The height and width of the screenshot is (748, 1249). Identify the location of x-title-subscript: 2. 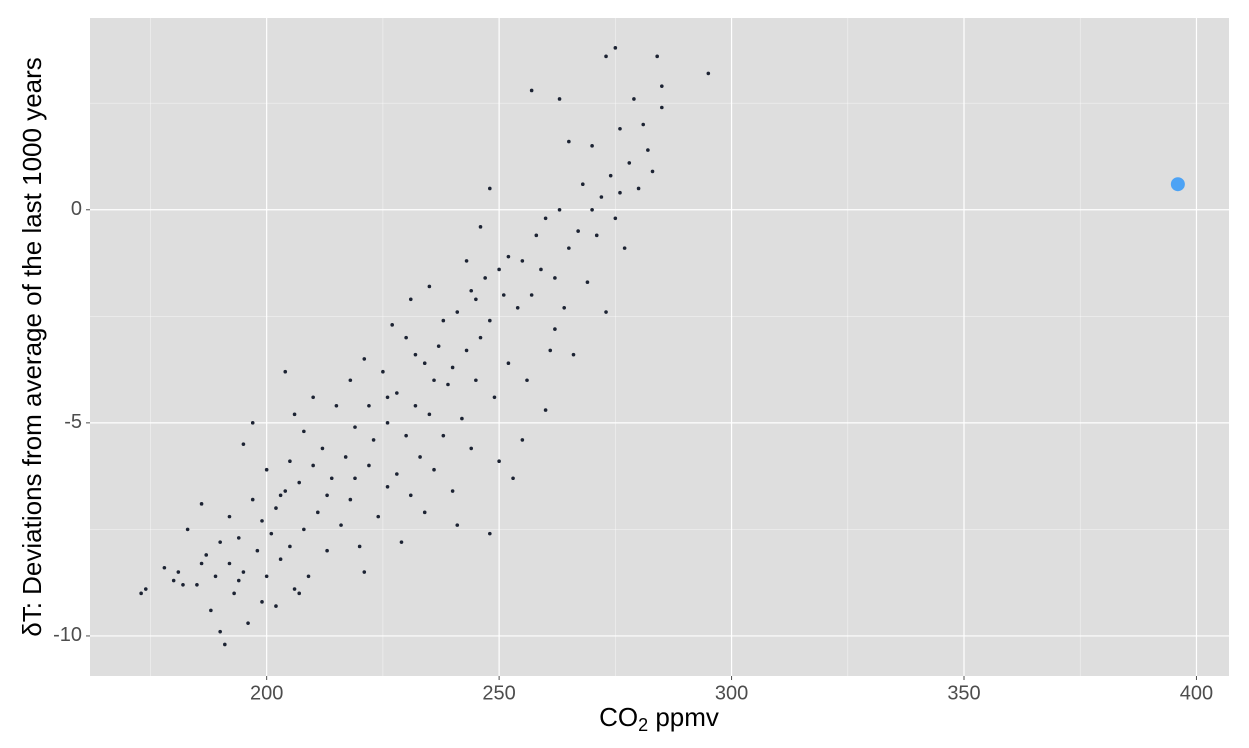
(643, 725).